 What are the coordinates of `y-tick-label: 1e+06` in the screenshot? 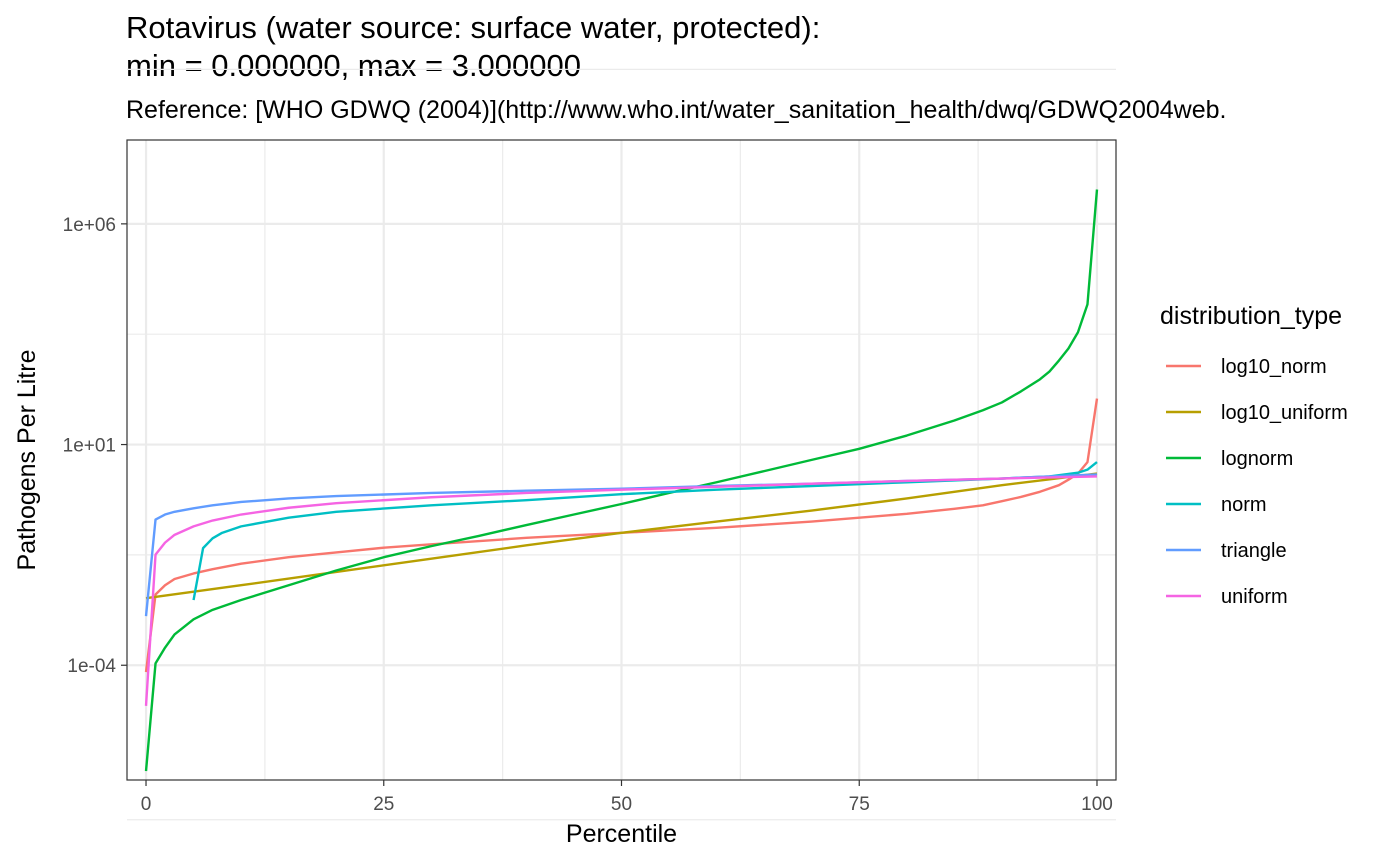 It's located at (89, 225).